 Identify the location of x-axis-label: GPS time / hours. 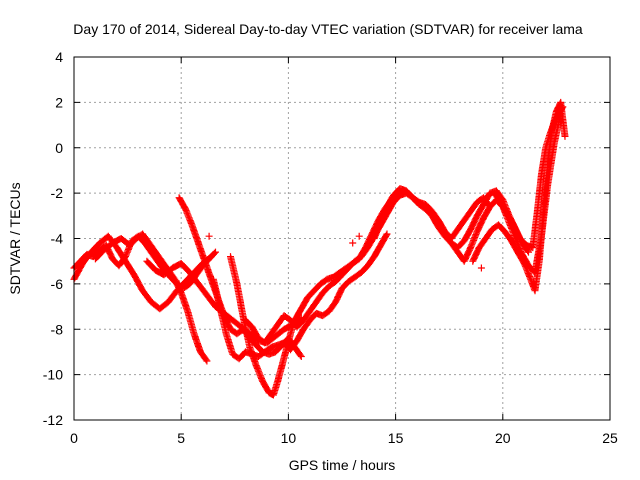
(342, 465).